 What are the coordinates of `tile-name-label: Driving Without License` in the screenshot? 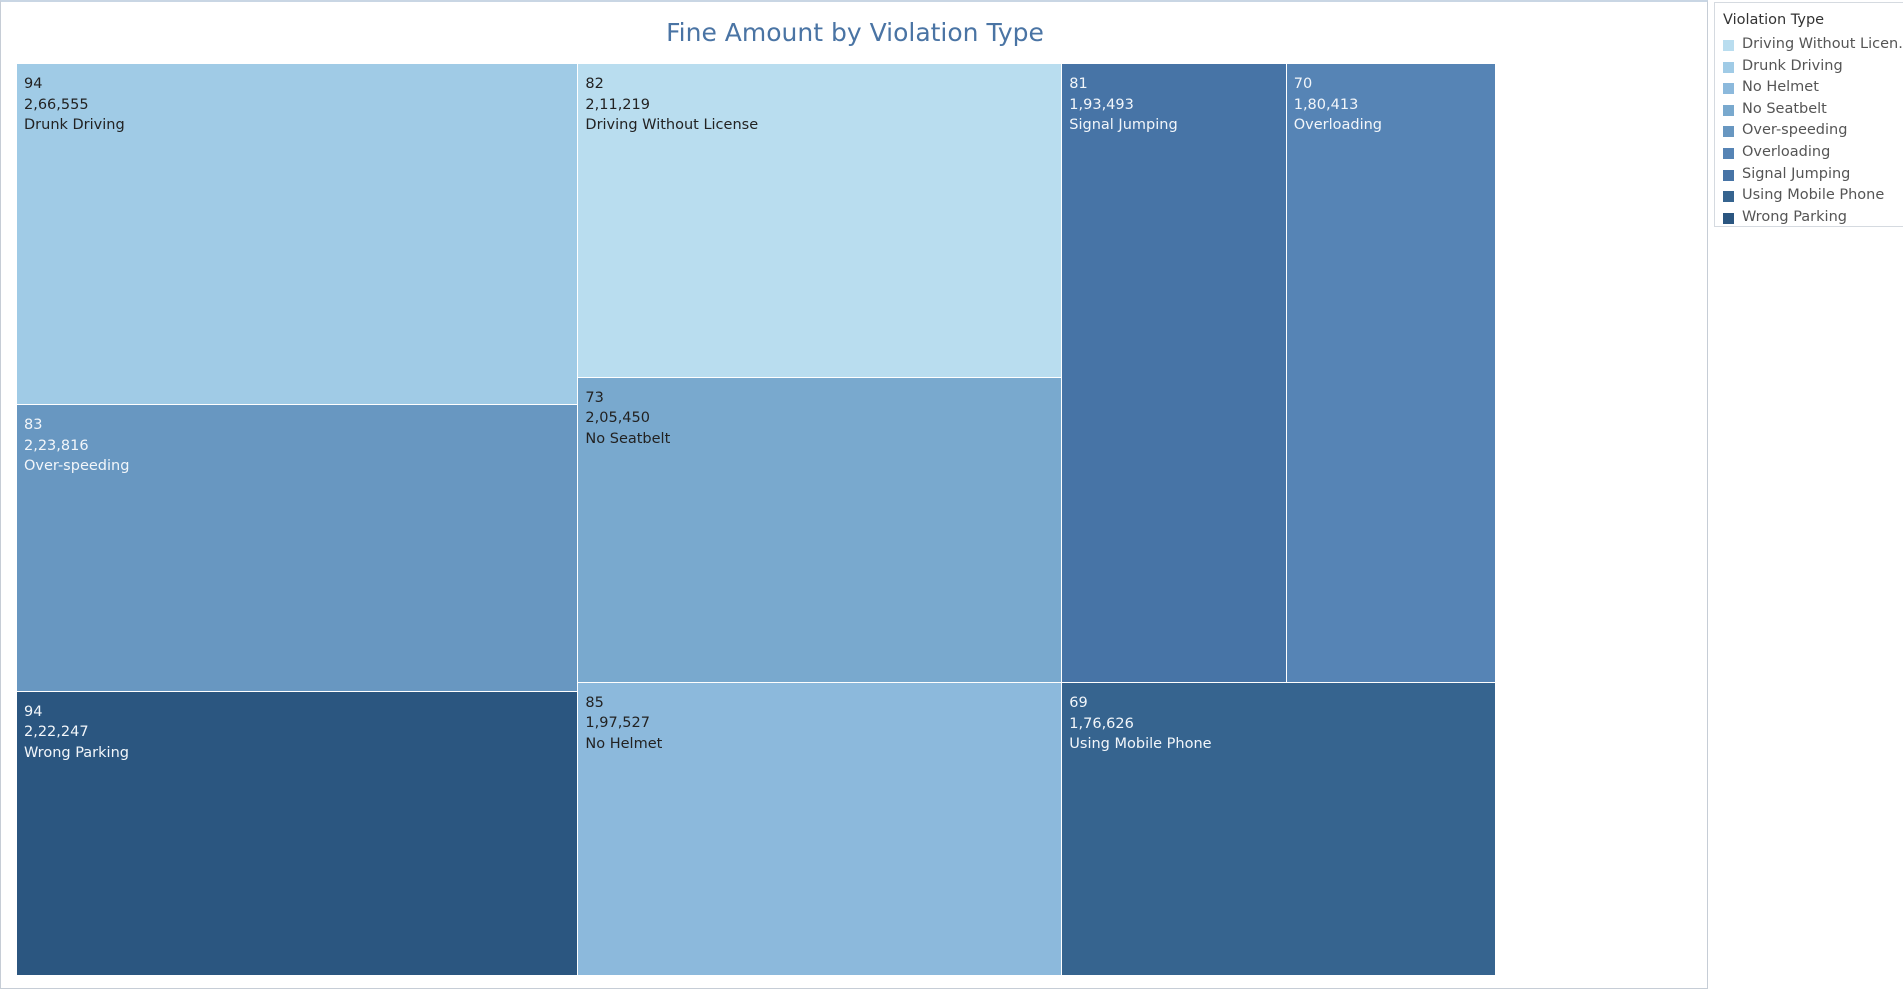 It's located at (672, 125).